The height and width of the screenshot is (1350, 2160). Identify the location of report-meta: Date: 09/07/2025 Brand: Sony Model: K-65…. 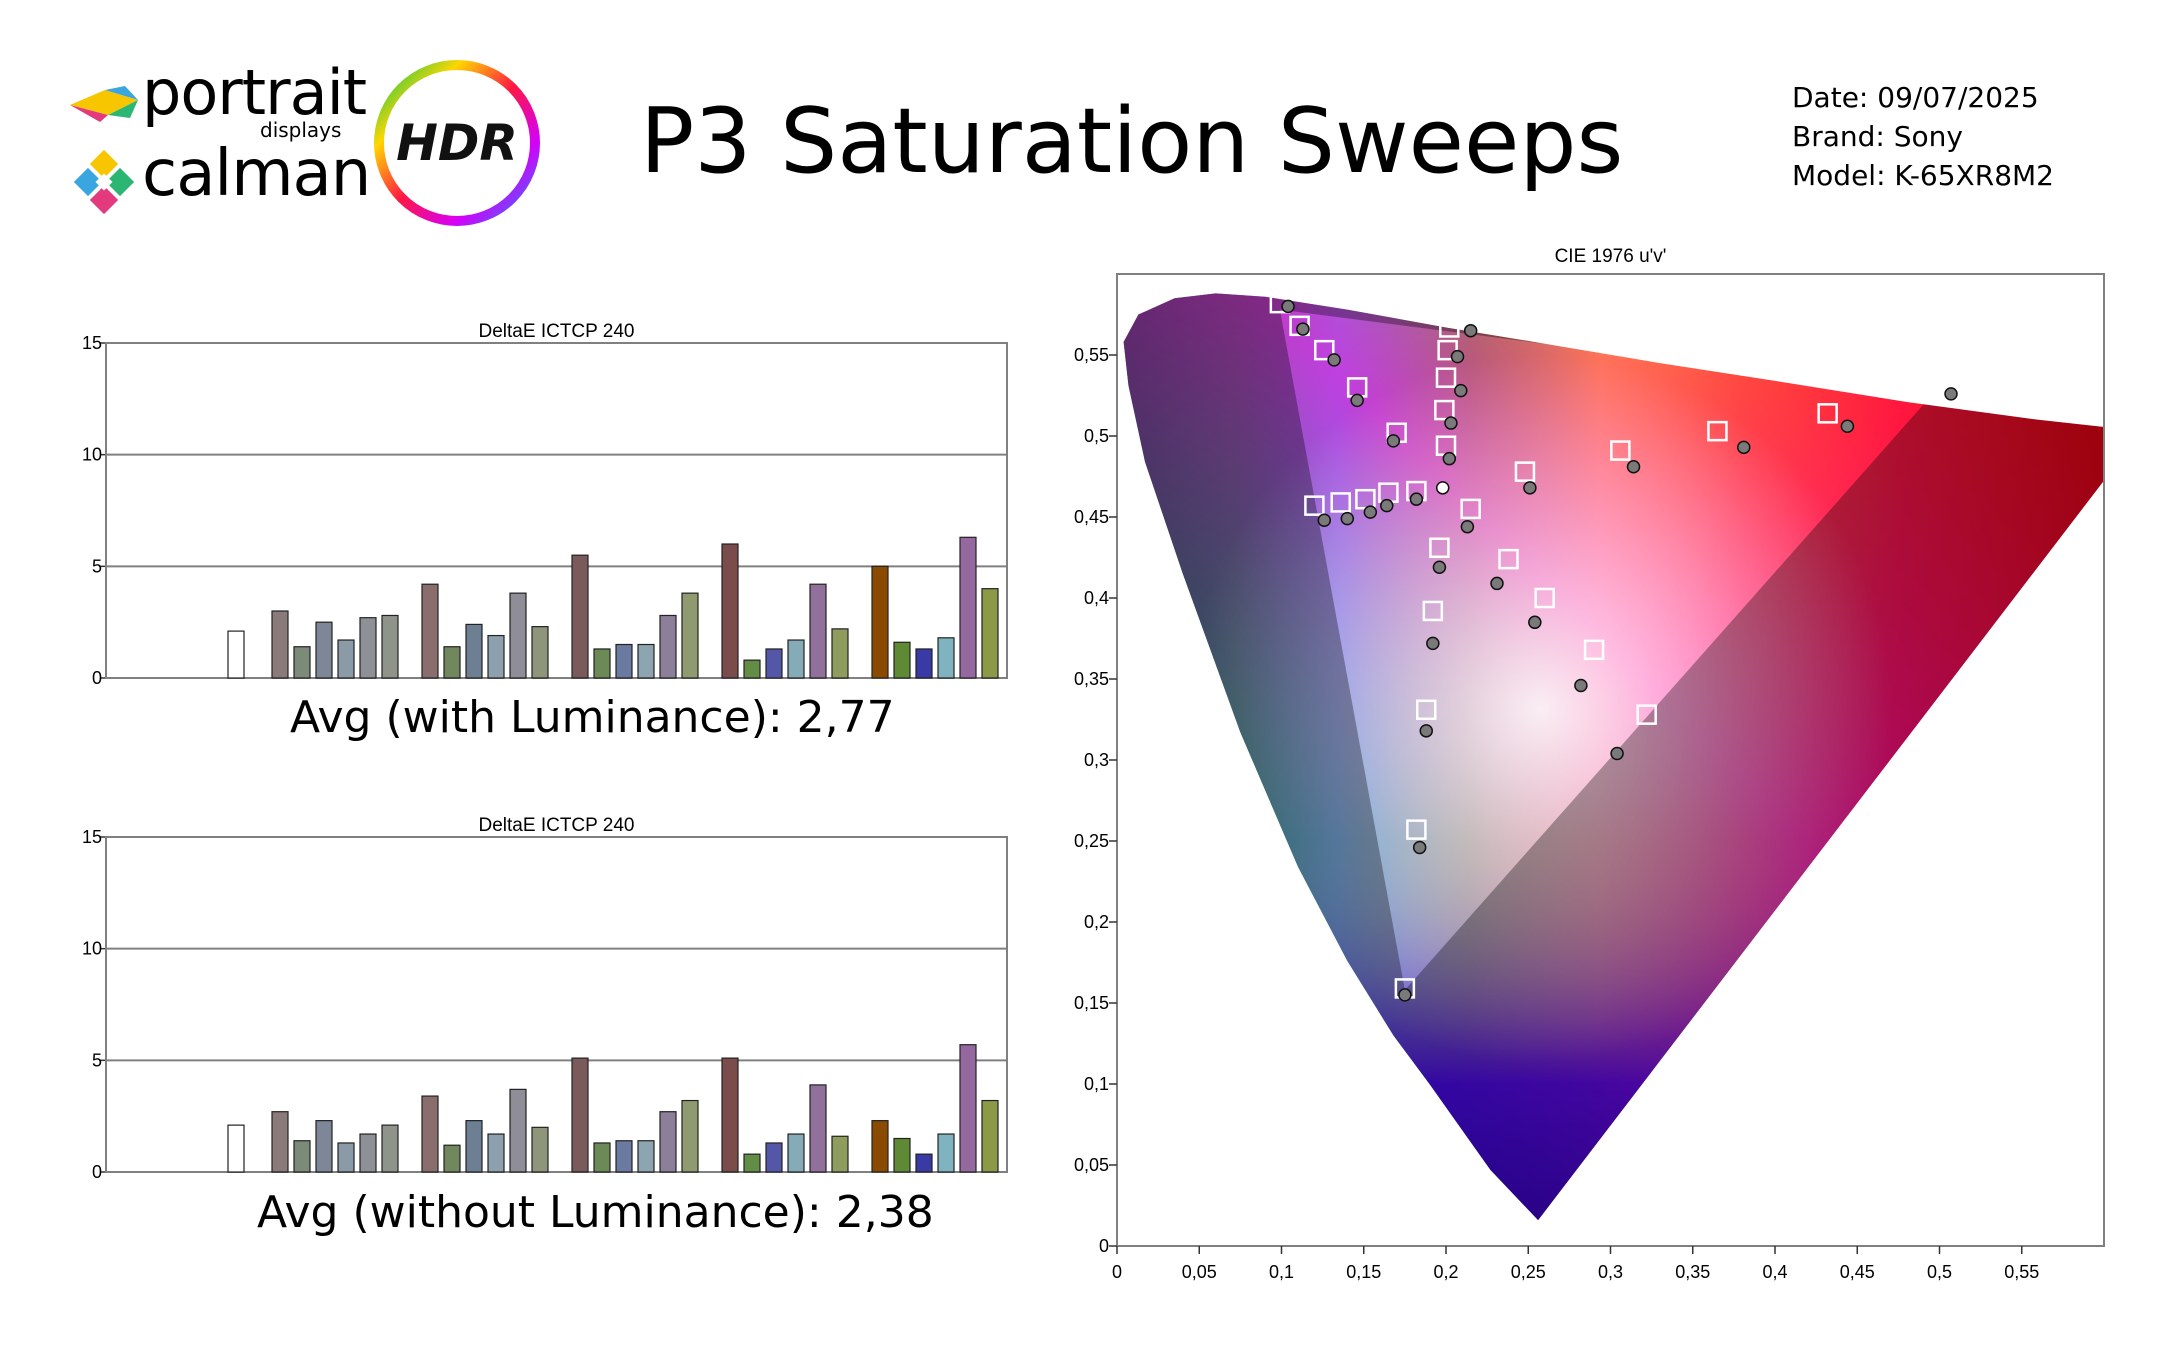
(1923, 136).